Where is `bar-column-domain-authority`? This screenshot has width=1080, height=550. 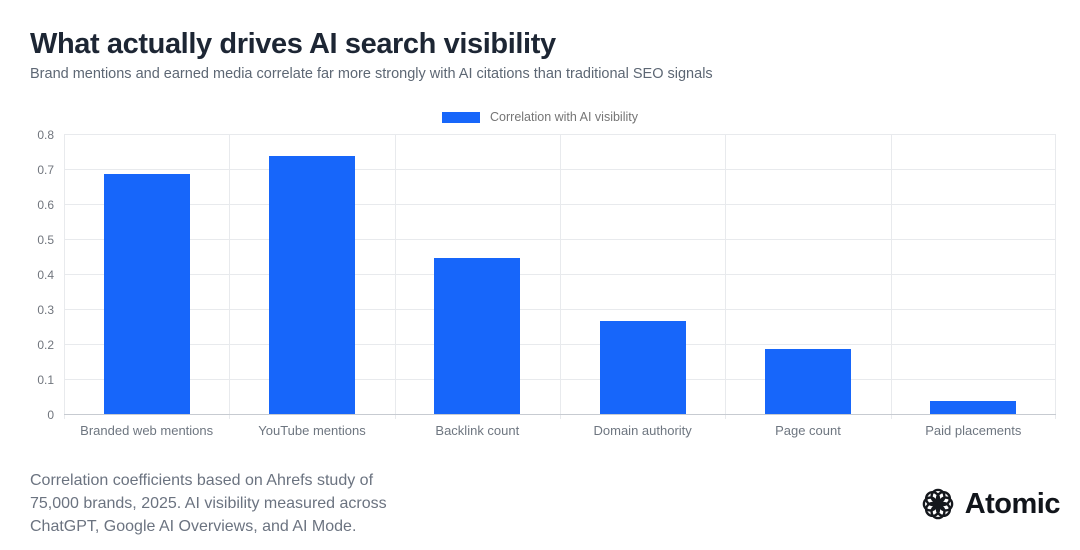 bar-column-domain-authority is located at coordinates (642, 275).